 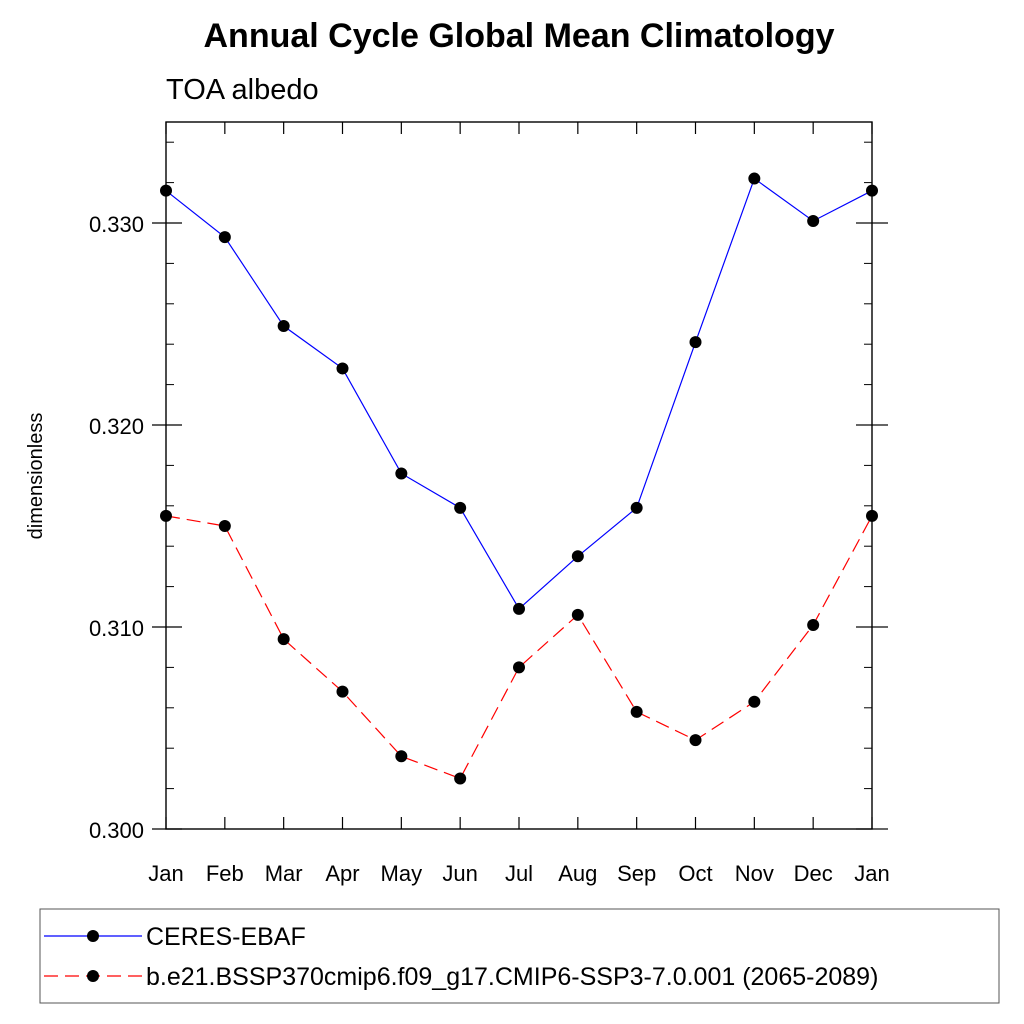 What do you see at coordinates (116, 628) in the screenshot?
I see `y-tick-label: 0.310` at bounding box center [116, 628].